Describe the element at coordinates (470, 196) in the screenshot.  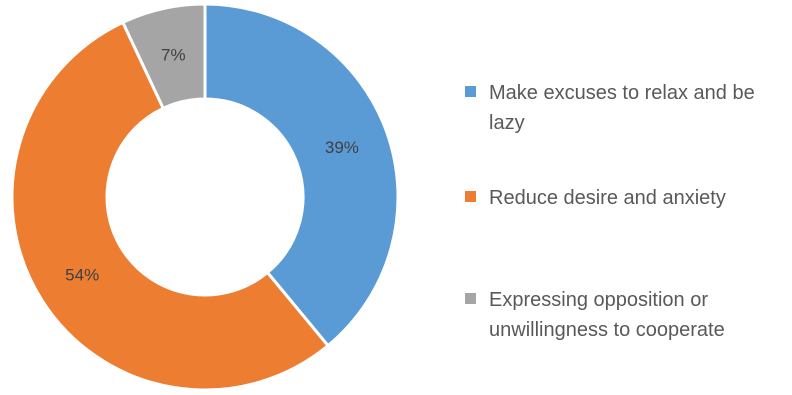
I see `legend-swatch-desire` at that location.